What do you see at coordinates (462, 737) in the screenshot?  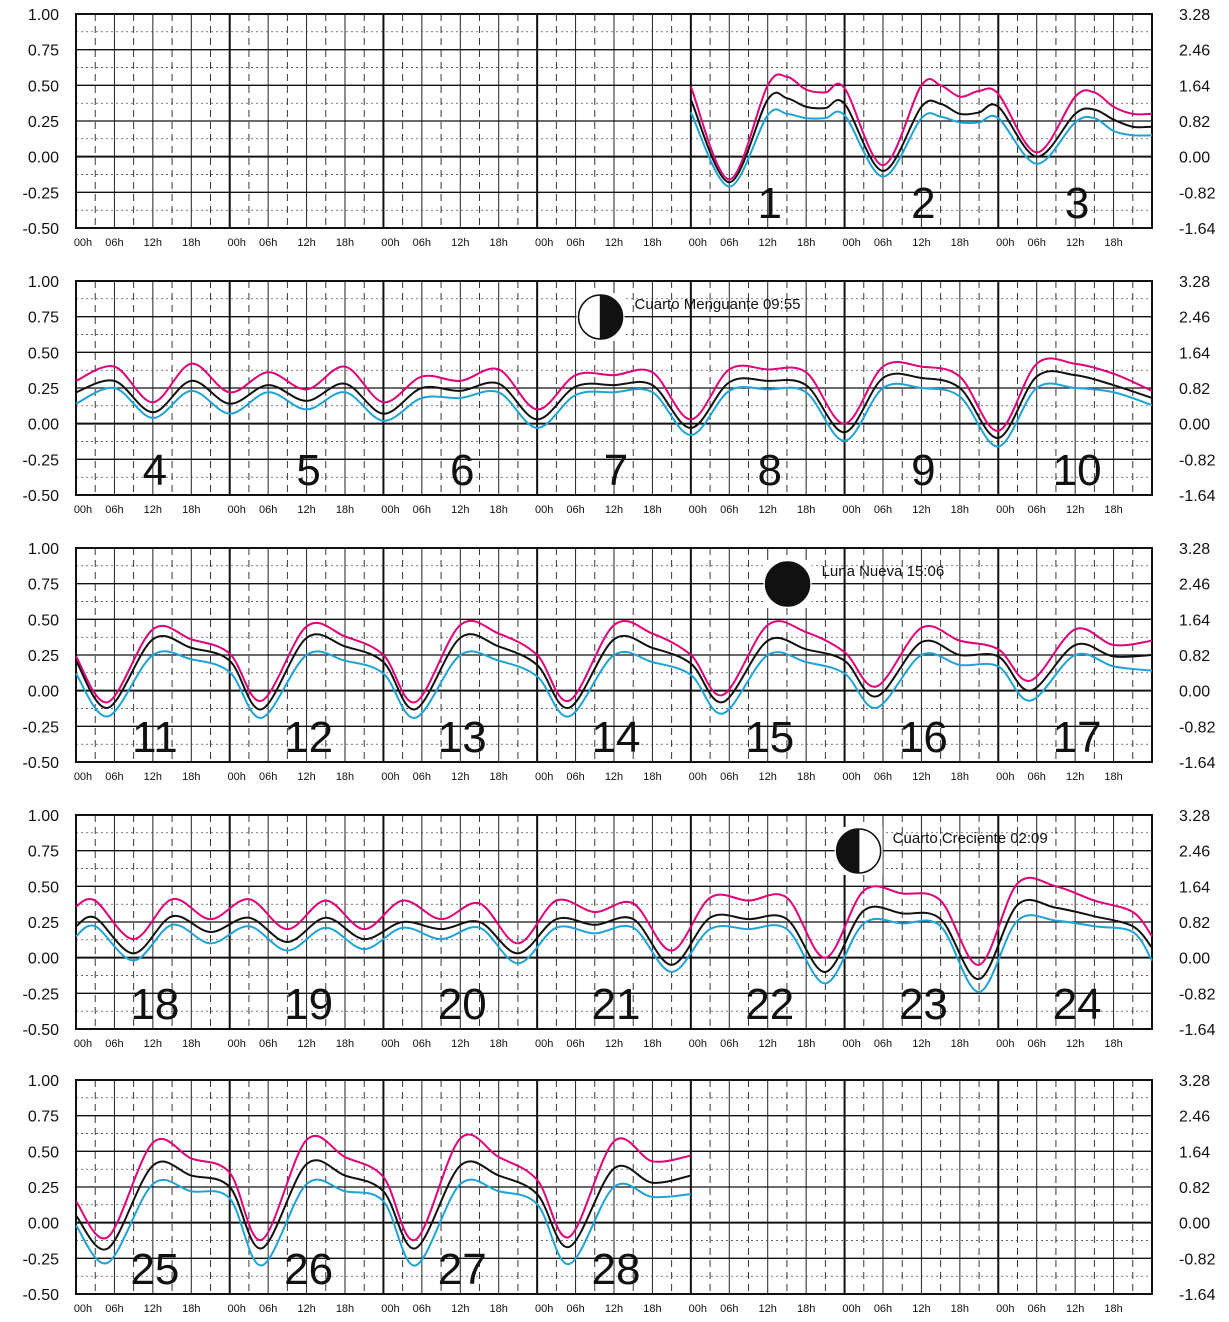 I see `day-number: 13` at bounding box center [462, 737].